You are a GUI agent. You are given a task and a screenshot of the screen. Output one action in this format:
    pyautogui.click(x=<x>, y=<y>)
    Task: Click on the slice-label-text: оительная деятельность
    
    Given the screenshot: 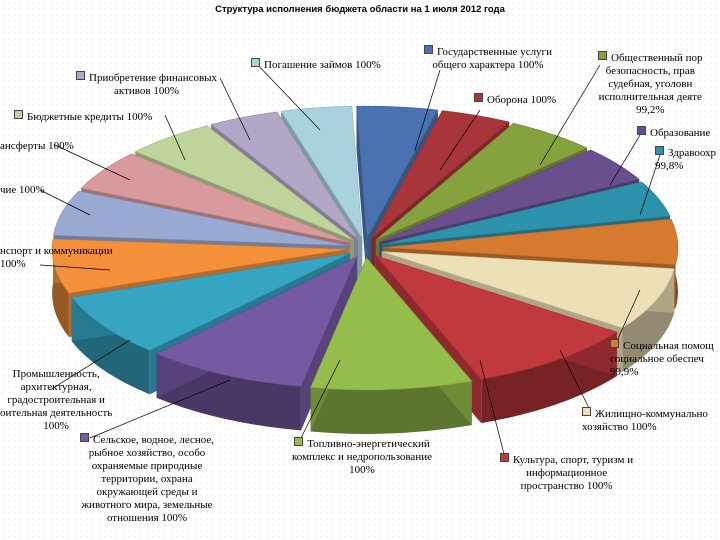 What is the action you would take?
    pyautogui.click(x=56, y=413)
    